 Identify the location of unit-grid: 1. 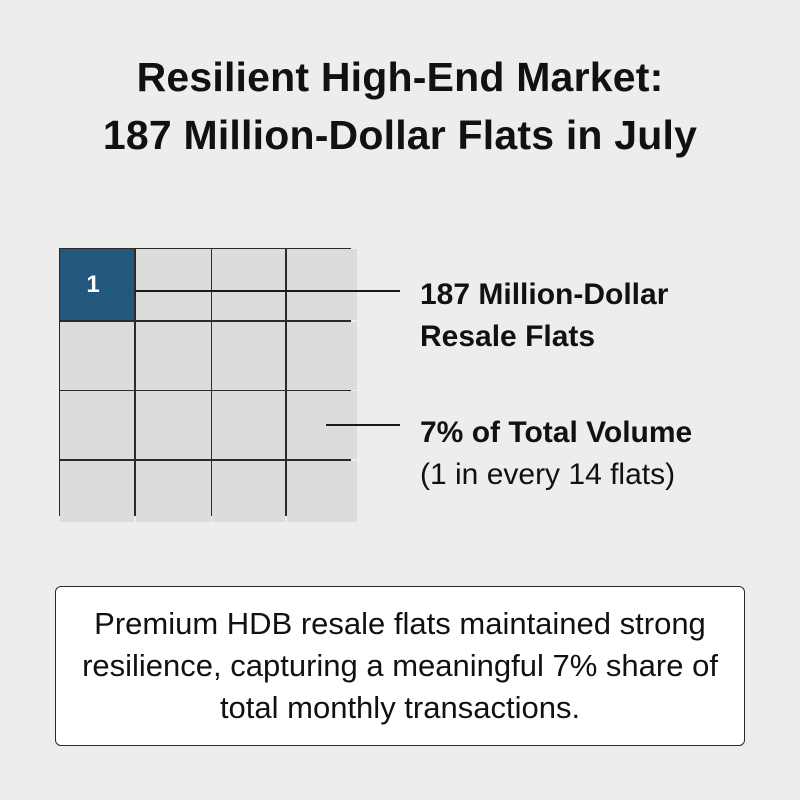
(208, 385).